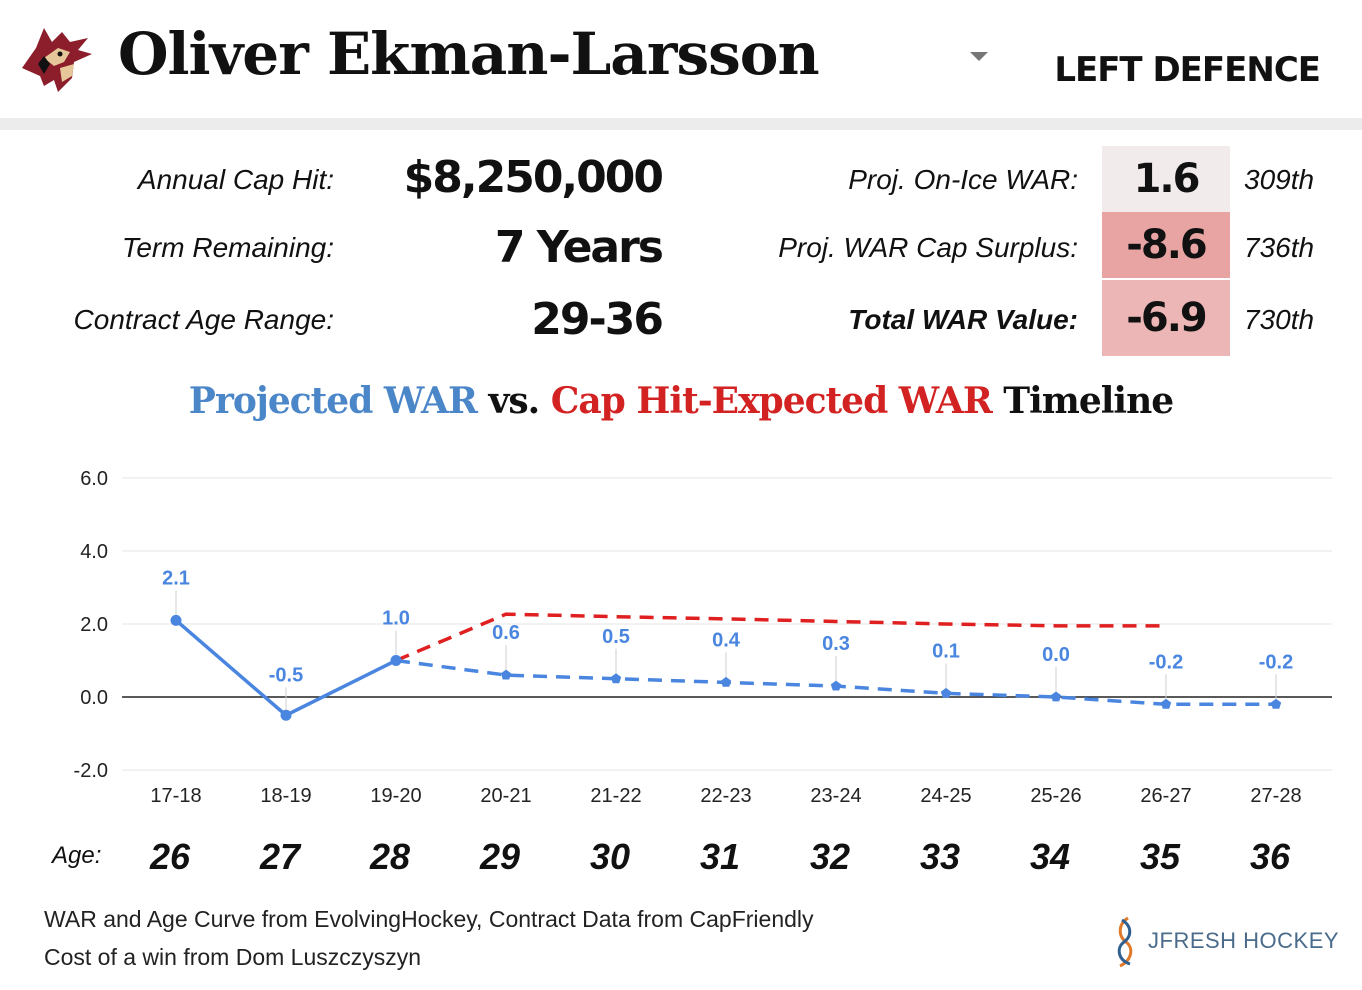  Describe the element at coordinates (1165, 796) in the screenshot. I see `x-tick-label: 26-27` at that location.